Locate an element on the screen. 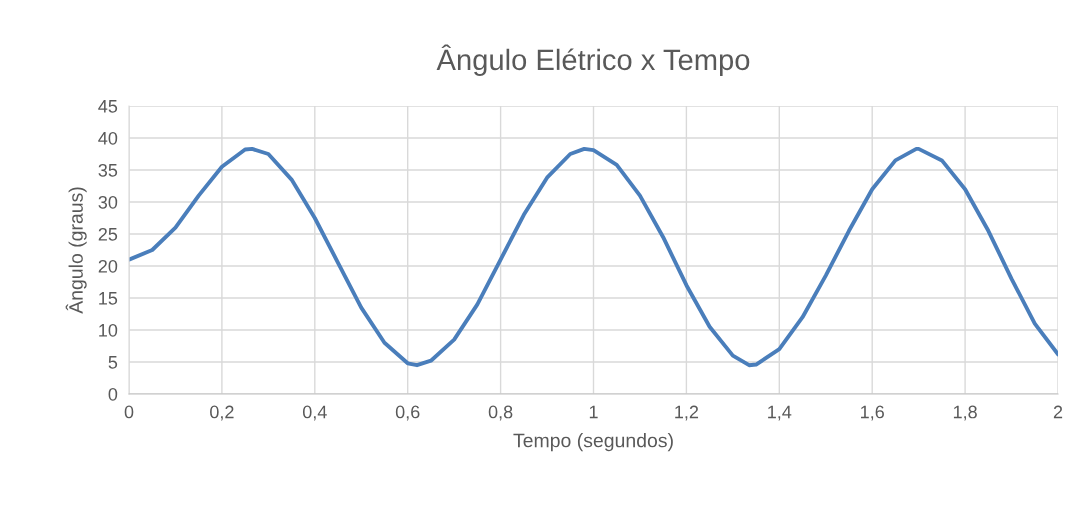 This screenshot has width=1091, height=506. y-axis-title: Ângulo (graus) is located at coordinates (76, 250).